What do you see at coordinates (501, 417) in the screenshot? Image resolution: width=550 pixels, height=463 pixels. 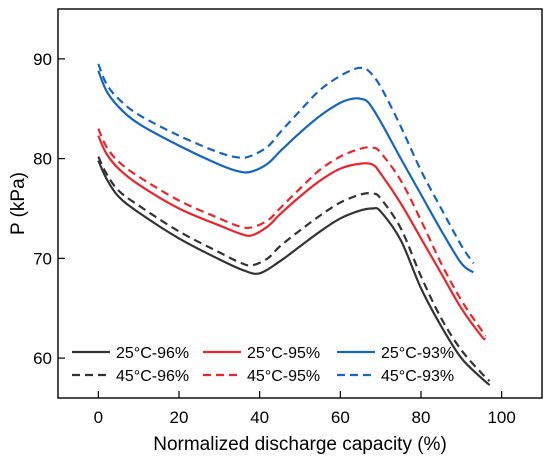 I see `x-tick-label: 100` at bounding box center [501, 417].